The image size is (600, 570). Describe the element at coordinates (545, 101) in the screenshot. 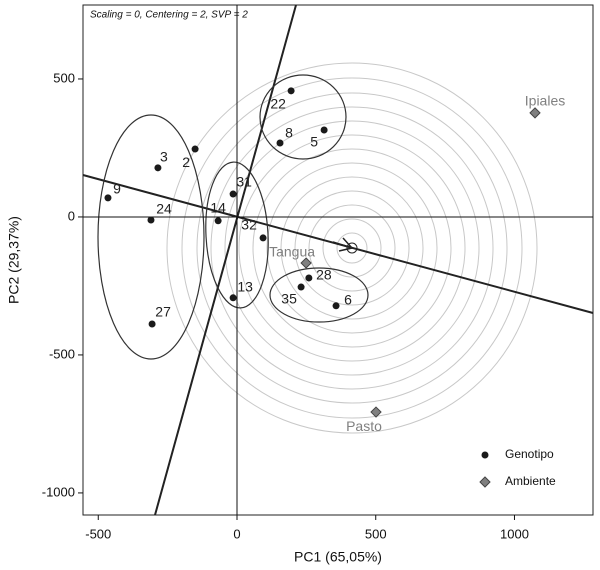

I see `point-label: Ipiales` at that location.